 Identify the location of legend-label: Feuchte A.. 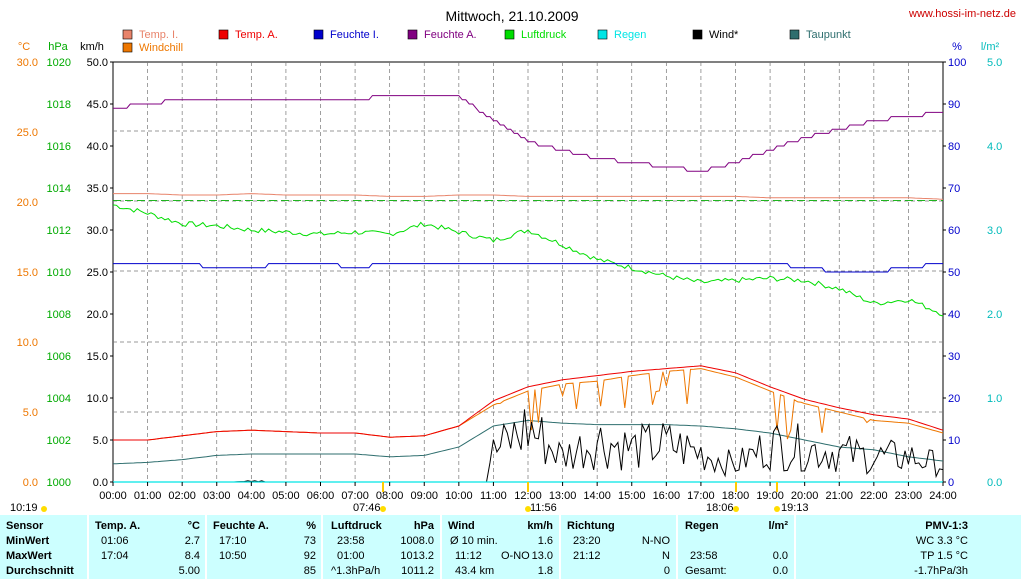
(450, 35).